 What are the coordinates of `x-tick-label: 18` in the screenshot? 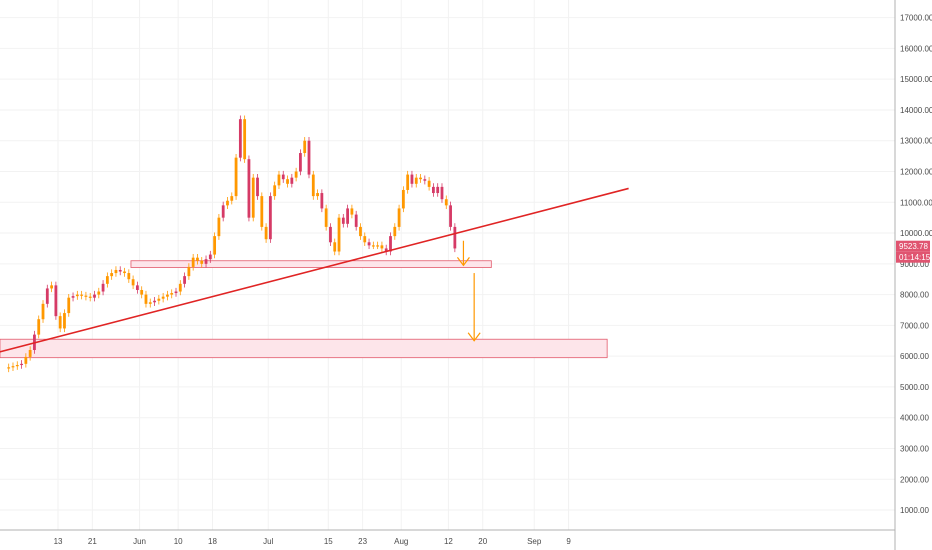 It's located at (212, 541).